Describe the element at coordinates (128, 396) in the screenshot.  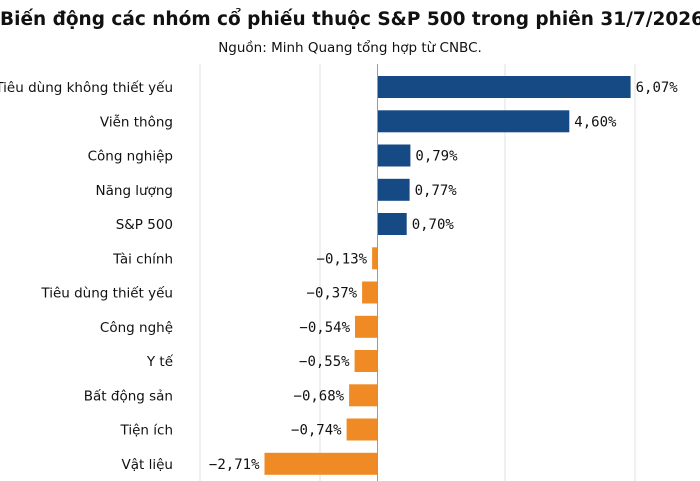
I see `category-label-9: Bất động sản` at that location.